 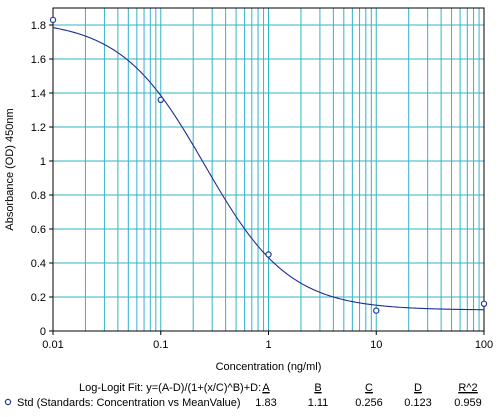 I want to click on fit-param-header-r2: R^2, so click(x=467, y=388).